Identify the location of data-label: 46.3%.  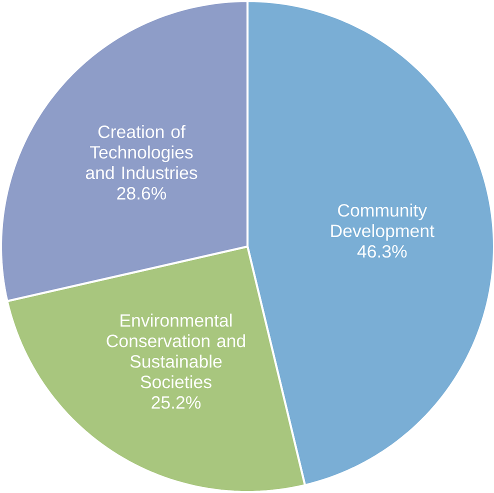
(382, 251).